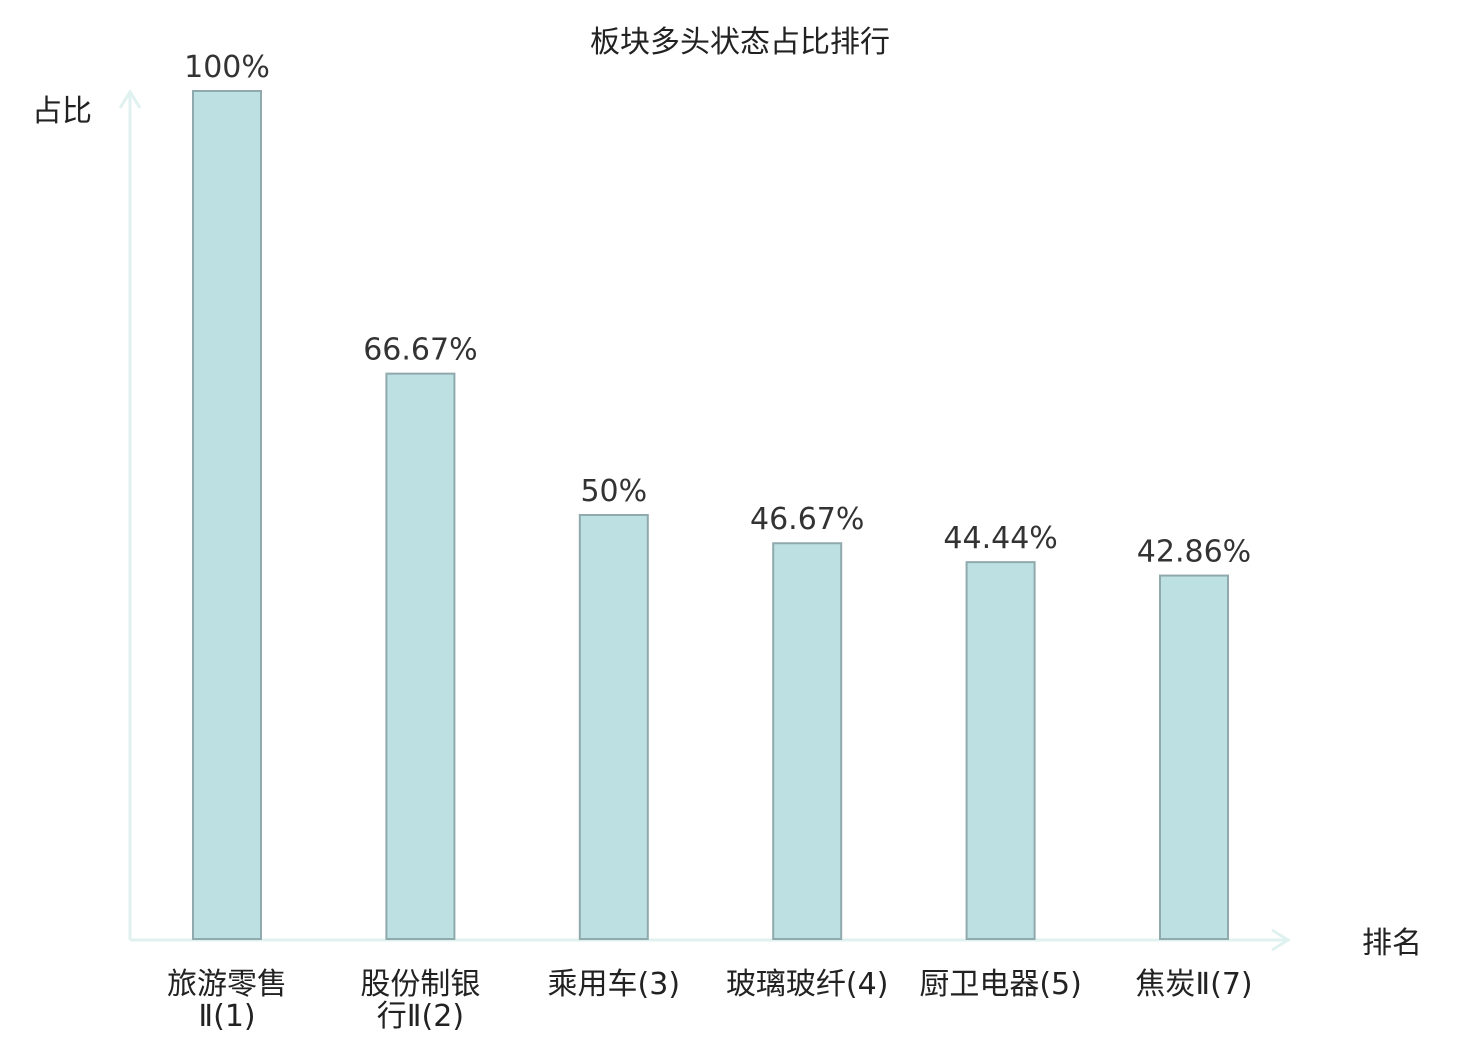 Image resolution: width=1480 pixels, height=1040 pixels. I want to click on x-tick-label: Ⅱ(1), so click(226, 1016).